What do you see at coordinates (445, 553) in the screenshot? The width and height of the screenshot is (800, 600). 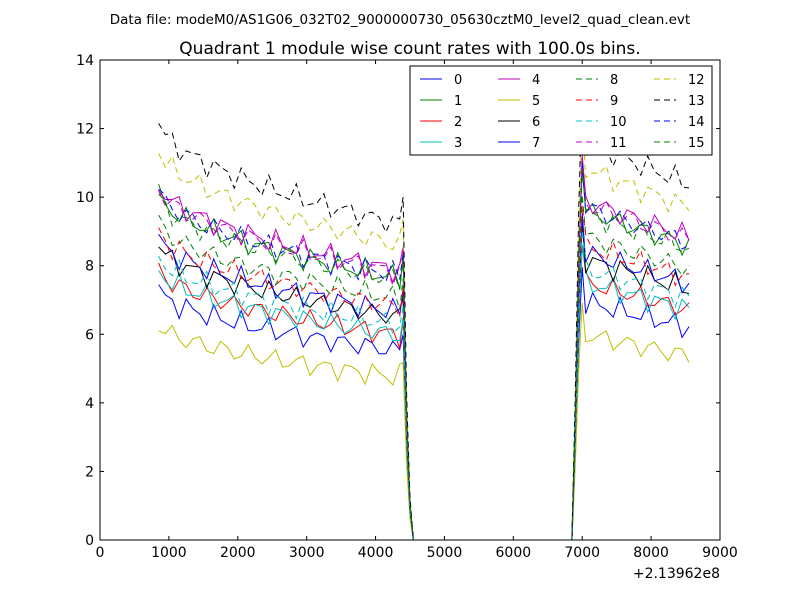 I see `x-tick-label: 5000` at bounding box center [445, 553].